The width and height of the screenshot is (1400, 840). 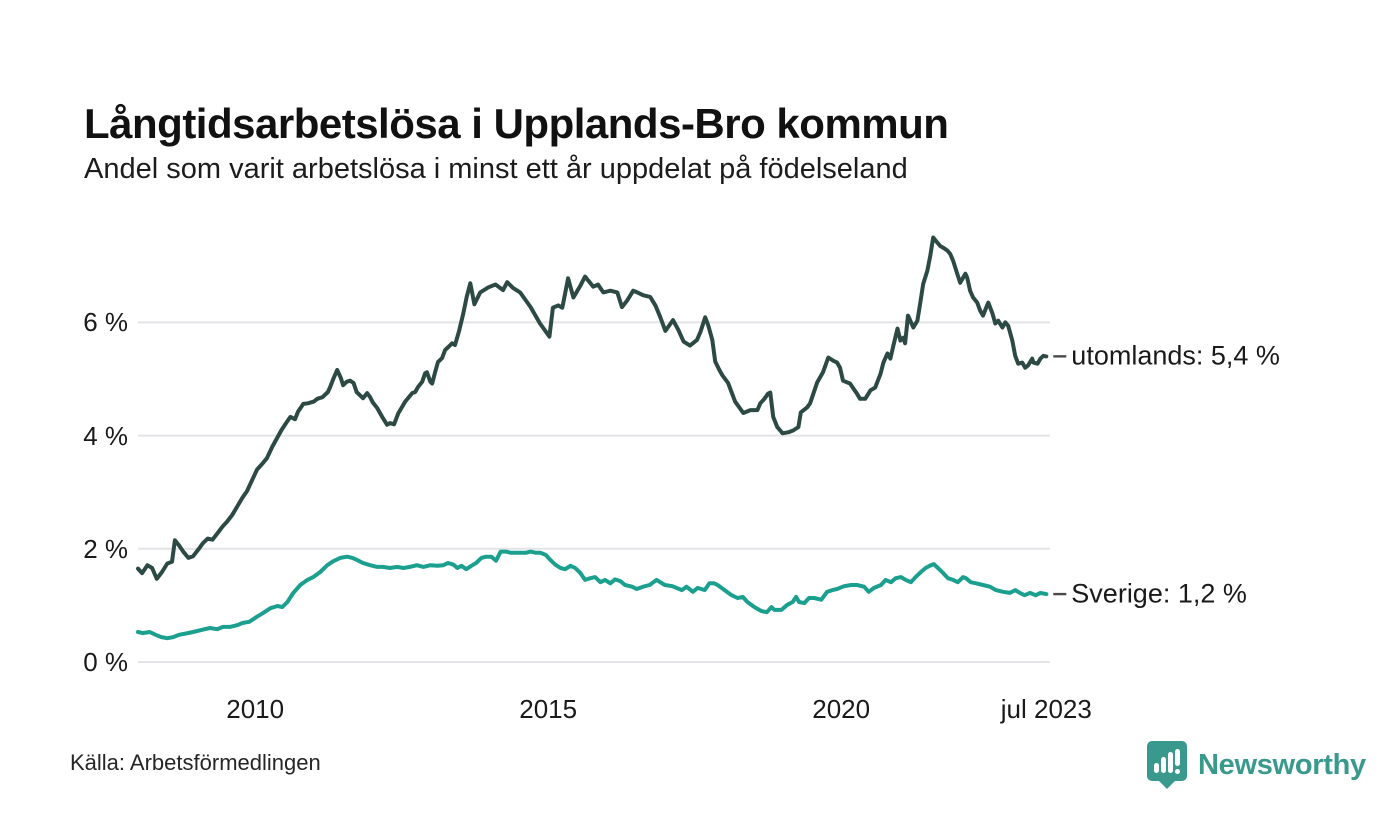 What do you see at coordinates (516, 124) in the screenshot?
I see `page-title: Långtidsarbetslösa i Upplands-Bro kommun` at bounding box center [516, 124].